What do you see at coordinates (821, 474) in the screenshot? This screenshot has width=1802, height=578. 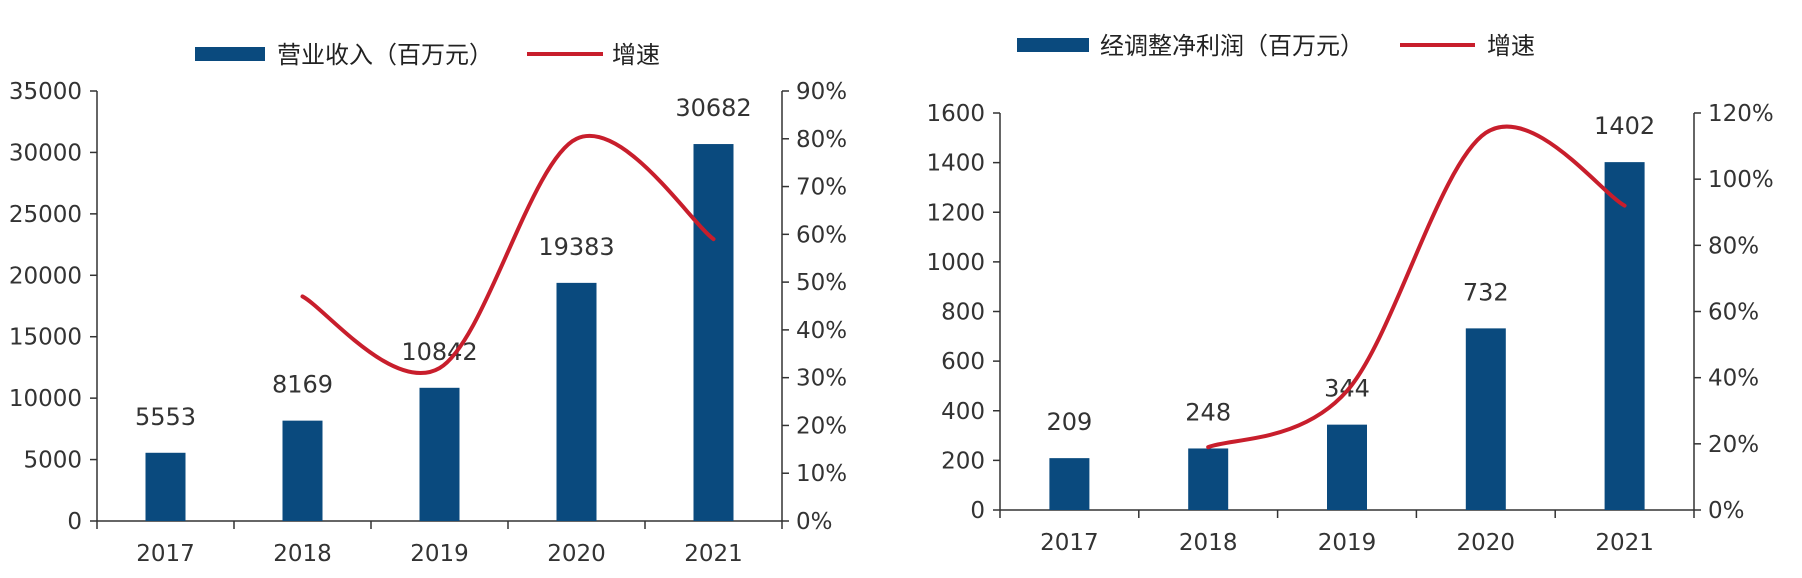 I see `y-tick-label-right: 10%` at bounding box center [821, 474].